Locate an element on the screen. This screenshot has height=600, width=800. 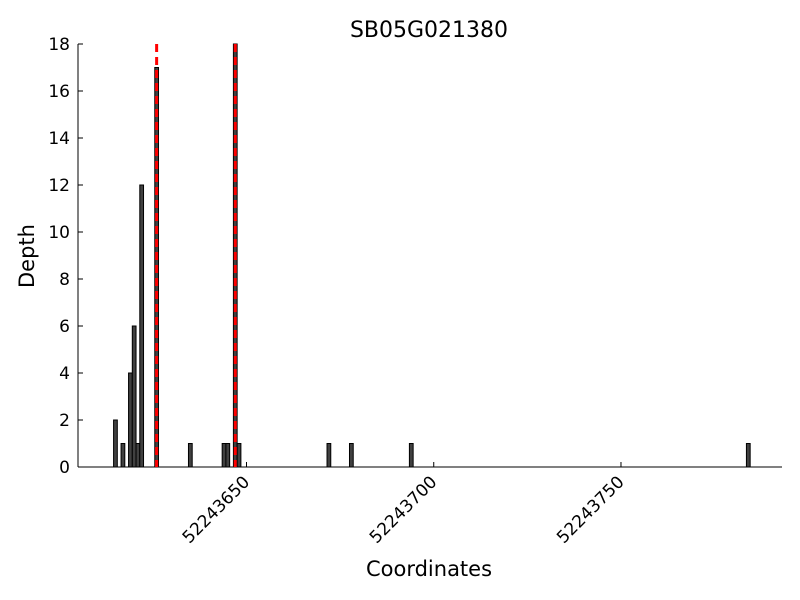
y-tick-label: 10 is located at coordinates (59, 233).